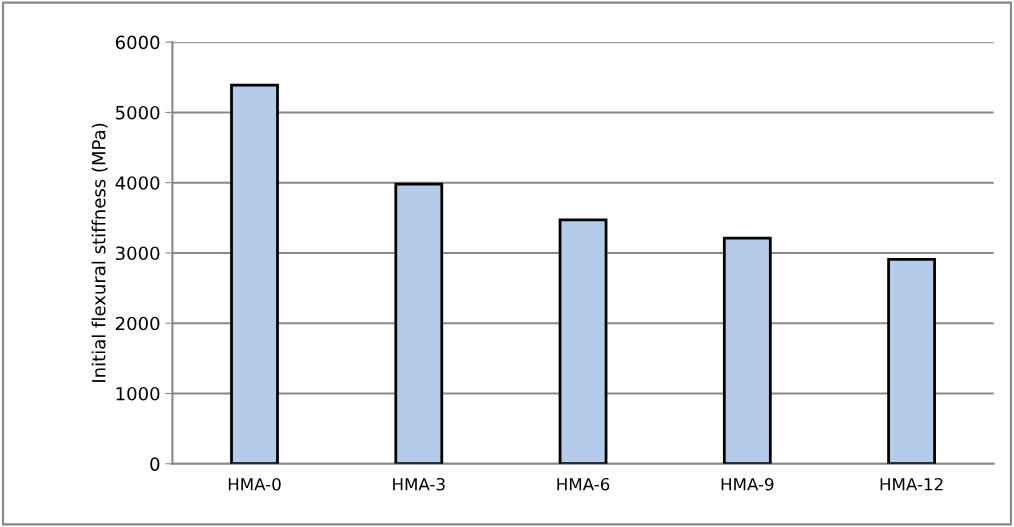  What do you see at coordinates (137, 42) in the screenshot?
I see `y-tick-label: 6000` at bounding box center [137, 42].